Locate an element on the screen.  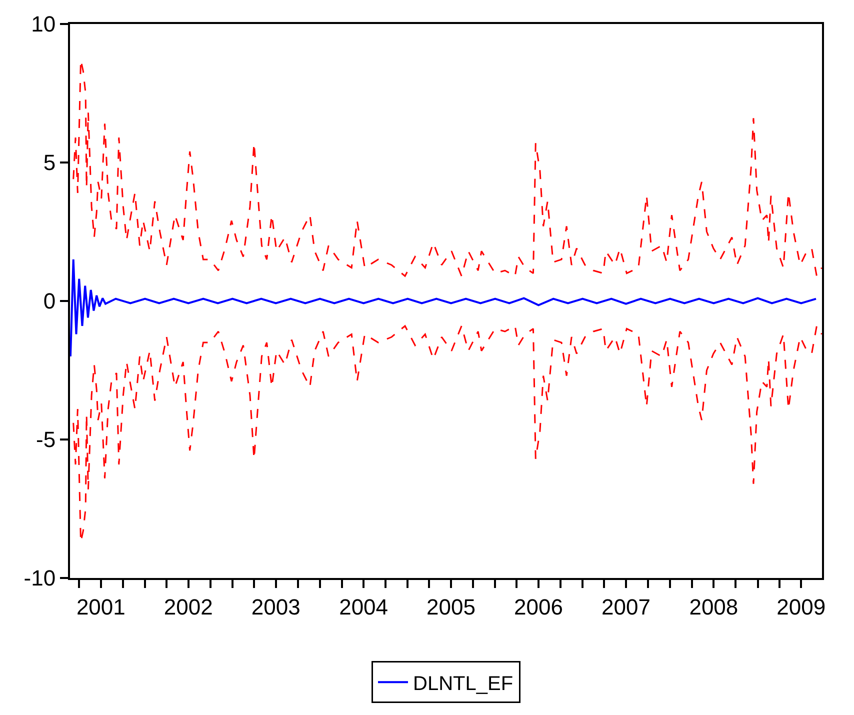
x-tick-label: 2004 is located at coordinates (363, 607).